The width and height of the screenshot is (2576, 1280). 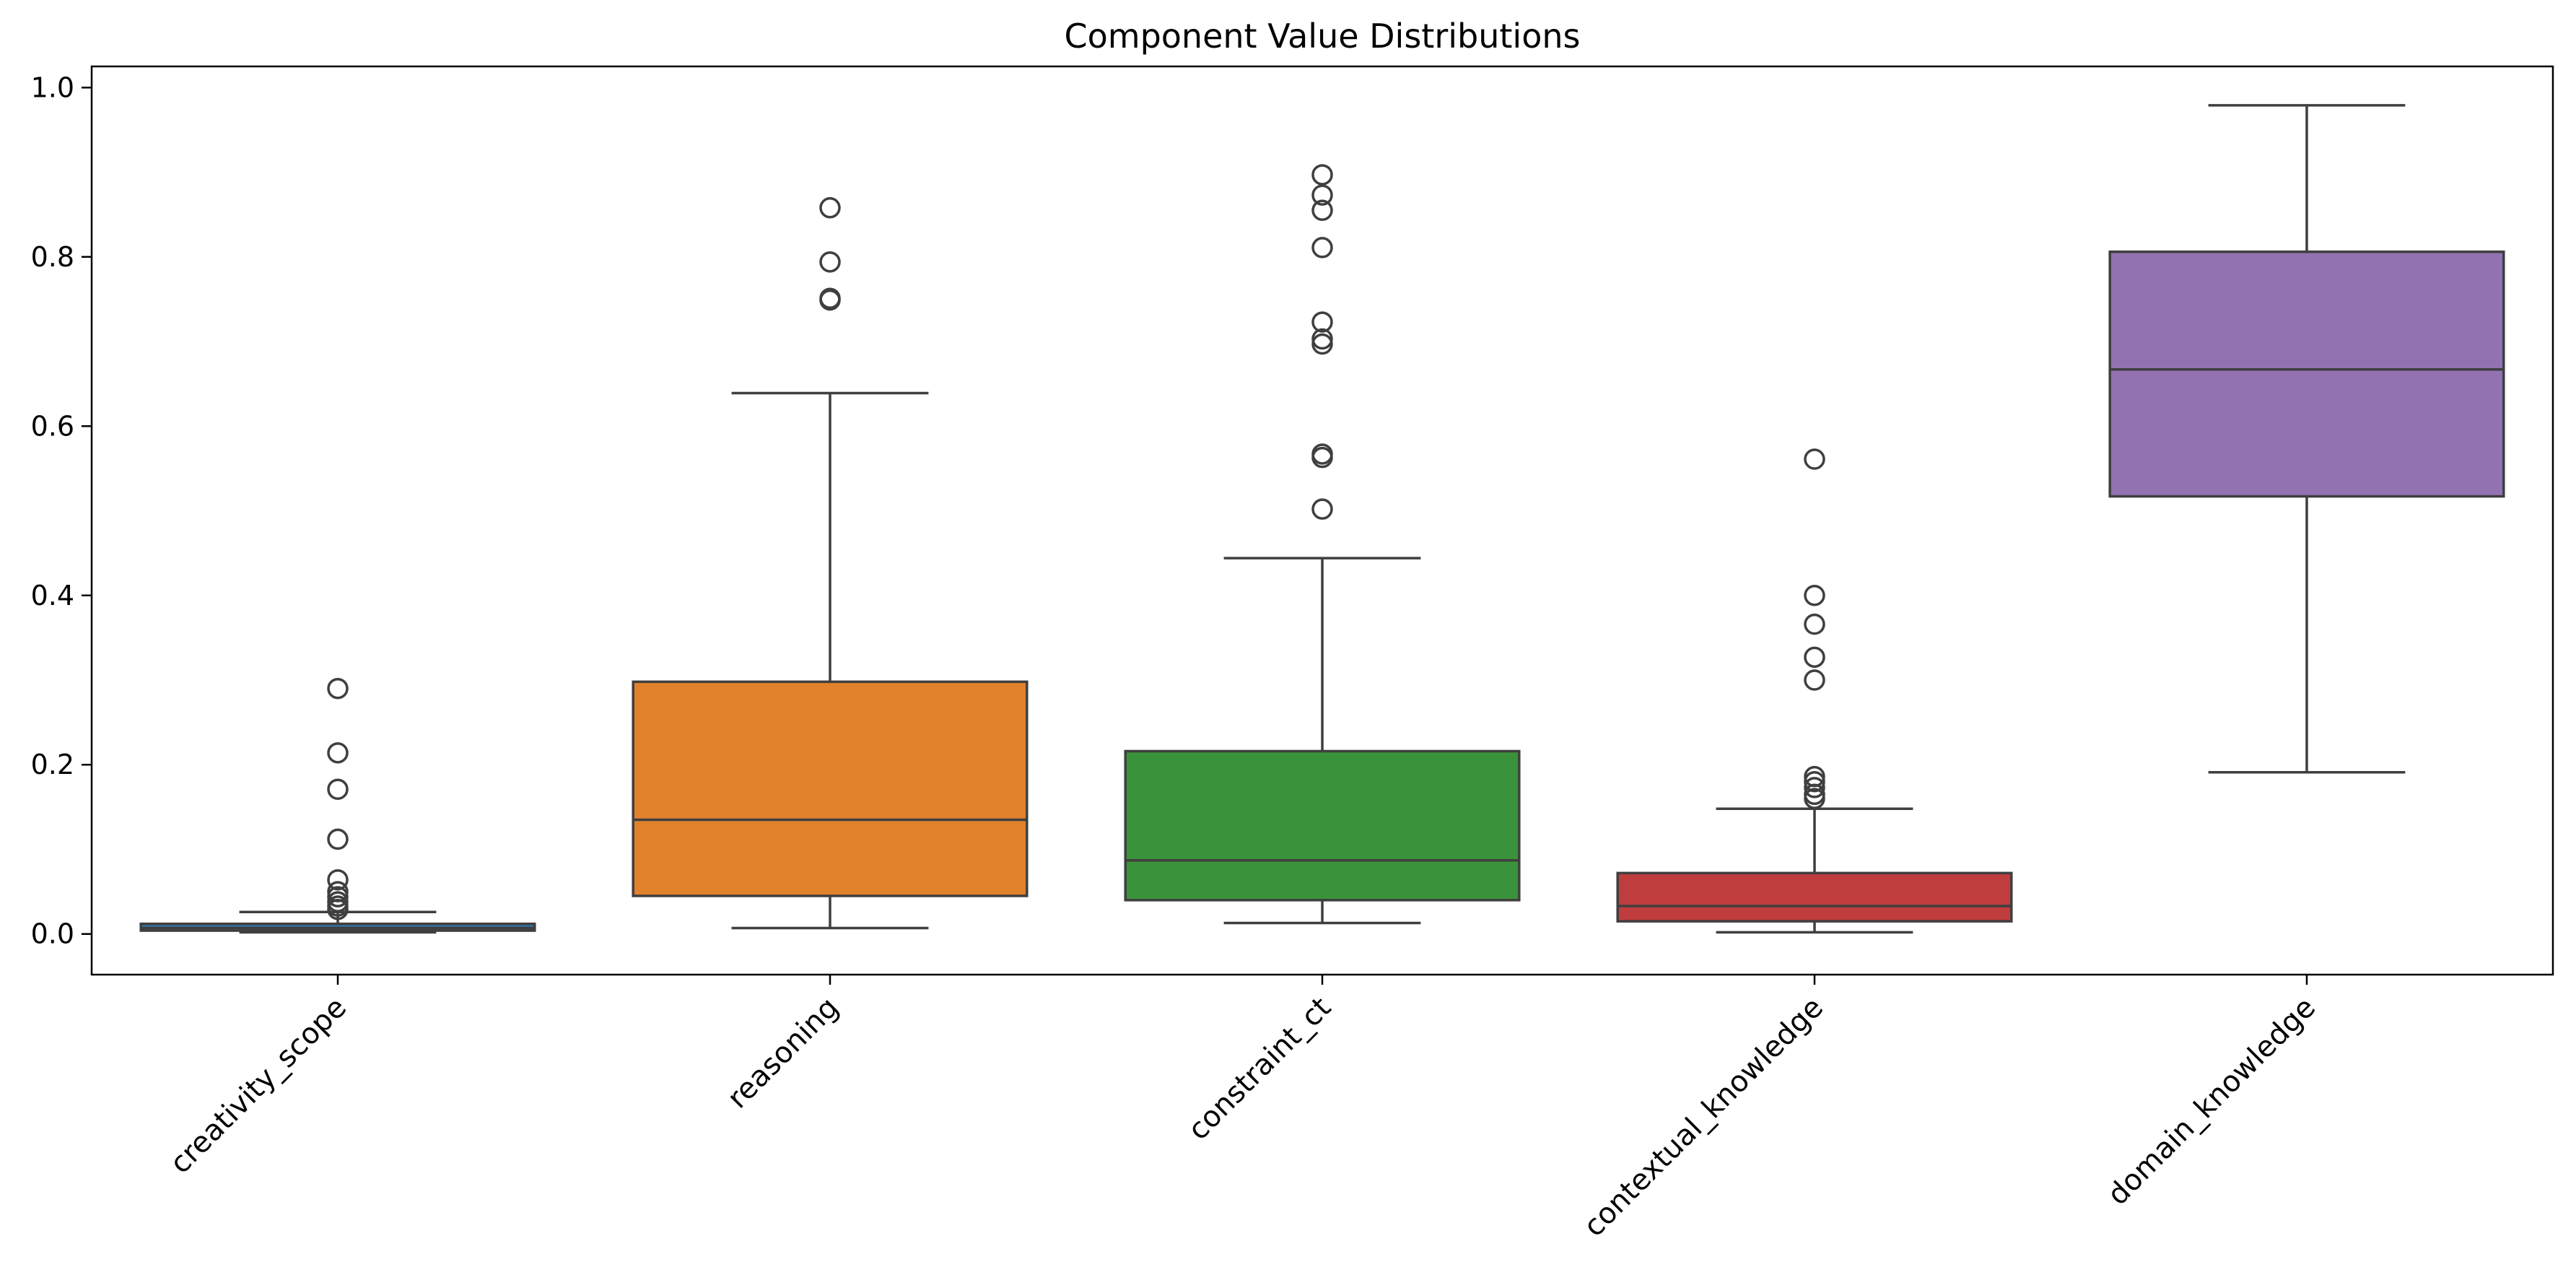 I want to click on y-tick-label: 0.2, so click(x=52, y=764).